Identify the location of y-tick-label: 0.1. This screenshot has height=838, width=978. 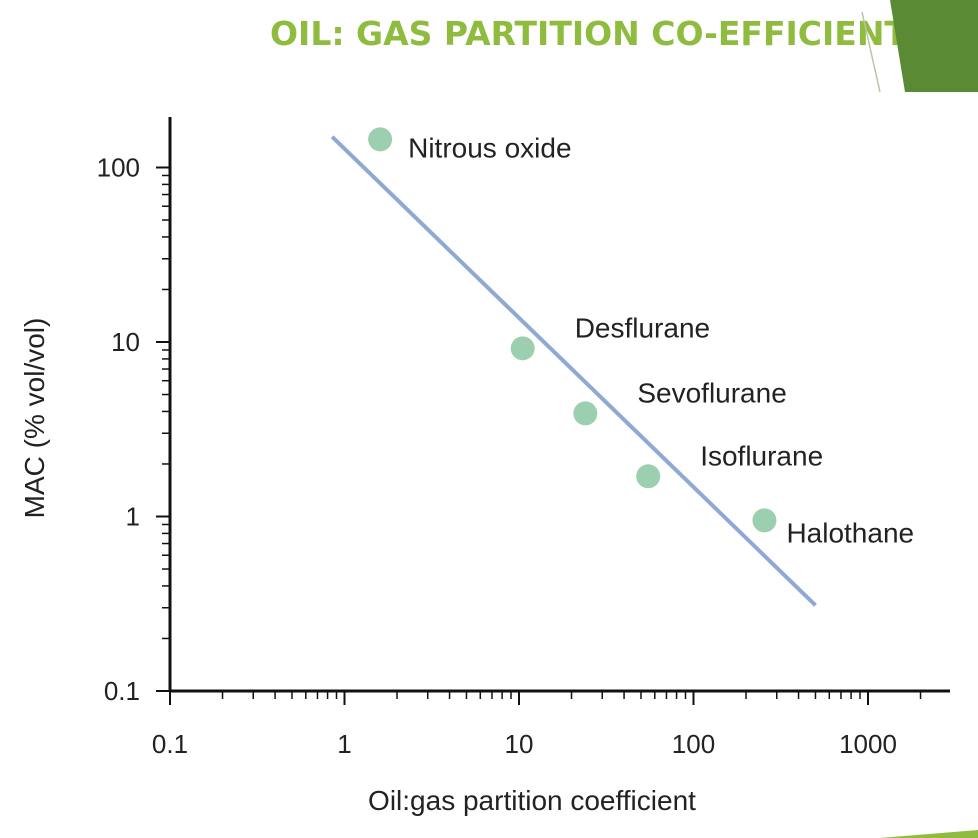
(122, 691).